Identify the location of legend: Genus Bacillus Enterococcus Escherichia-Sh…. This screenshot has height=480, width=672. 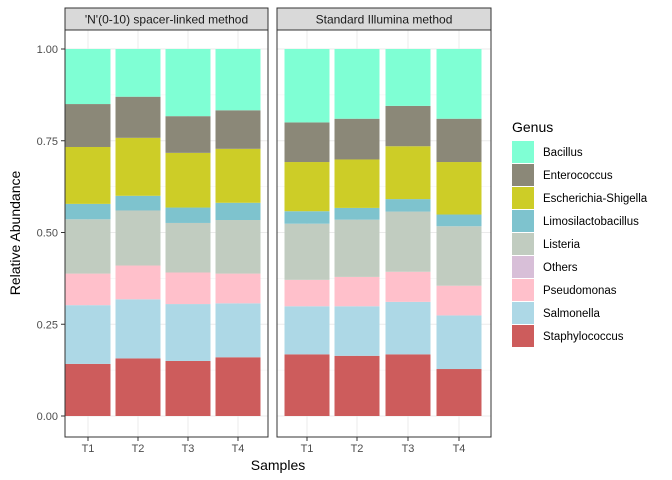
(580, 233).